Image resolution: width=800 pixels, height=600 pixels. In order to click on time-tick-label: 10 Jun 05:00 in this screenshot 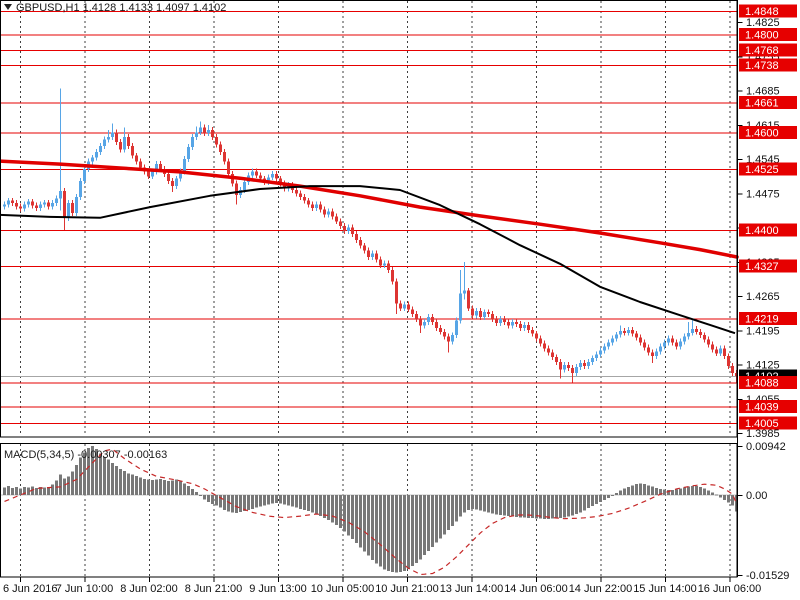, I will do `click(343, 589)`.